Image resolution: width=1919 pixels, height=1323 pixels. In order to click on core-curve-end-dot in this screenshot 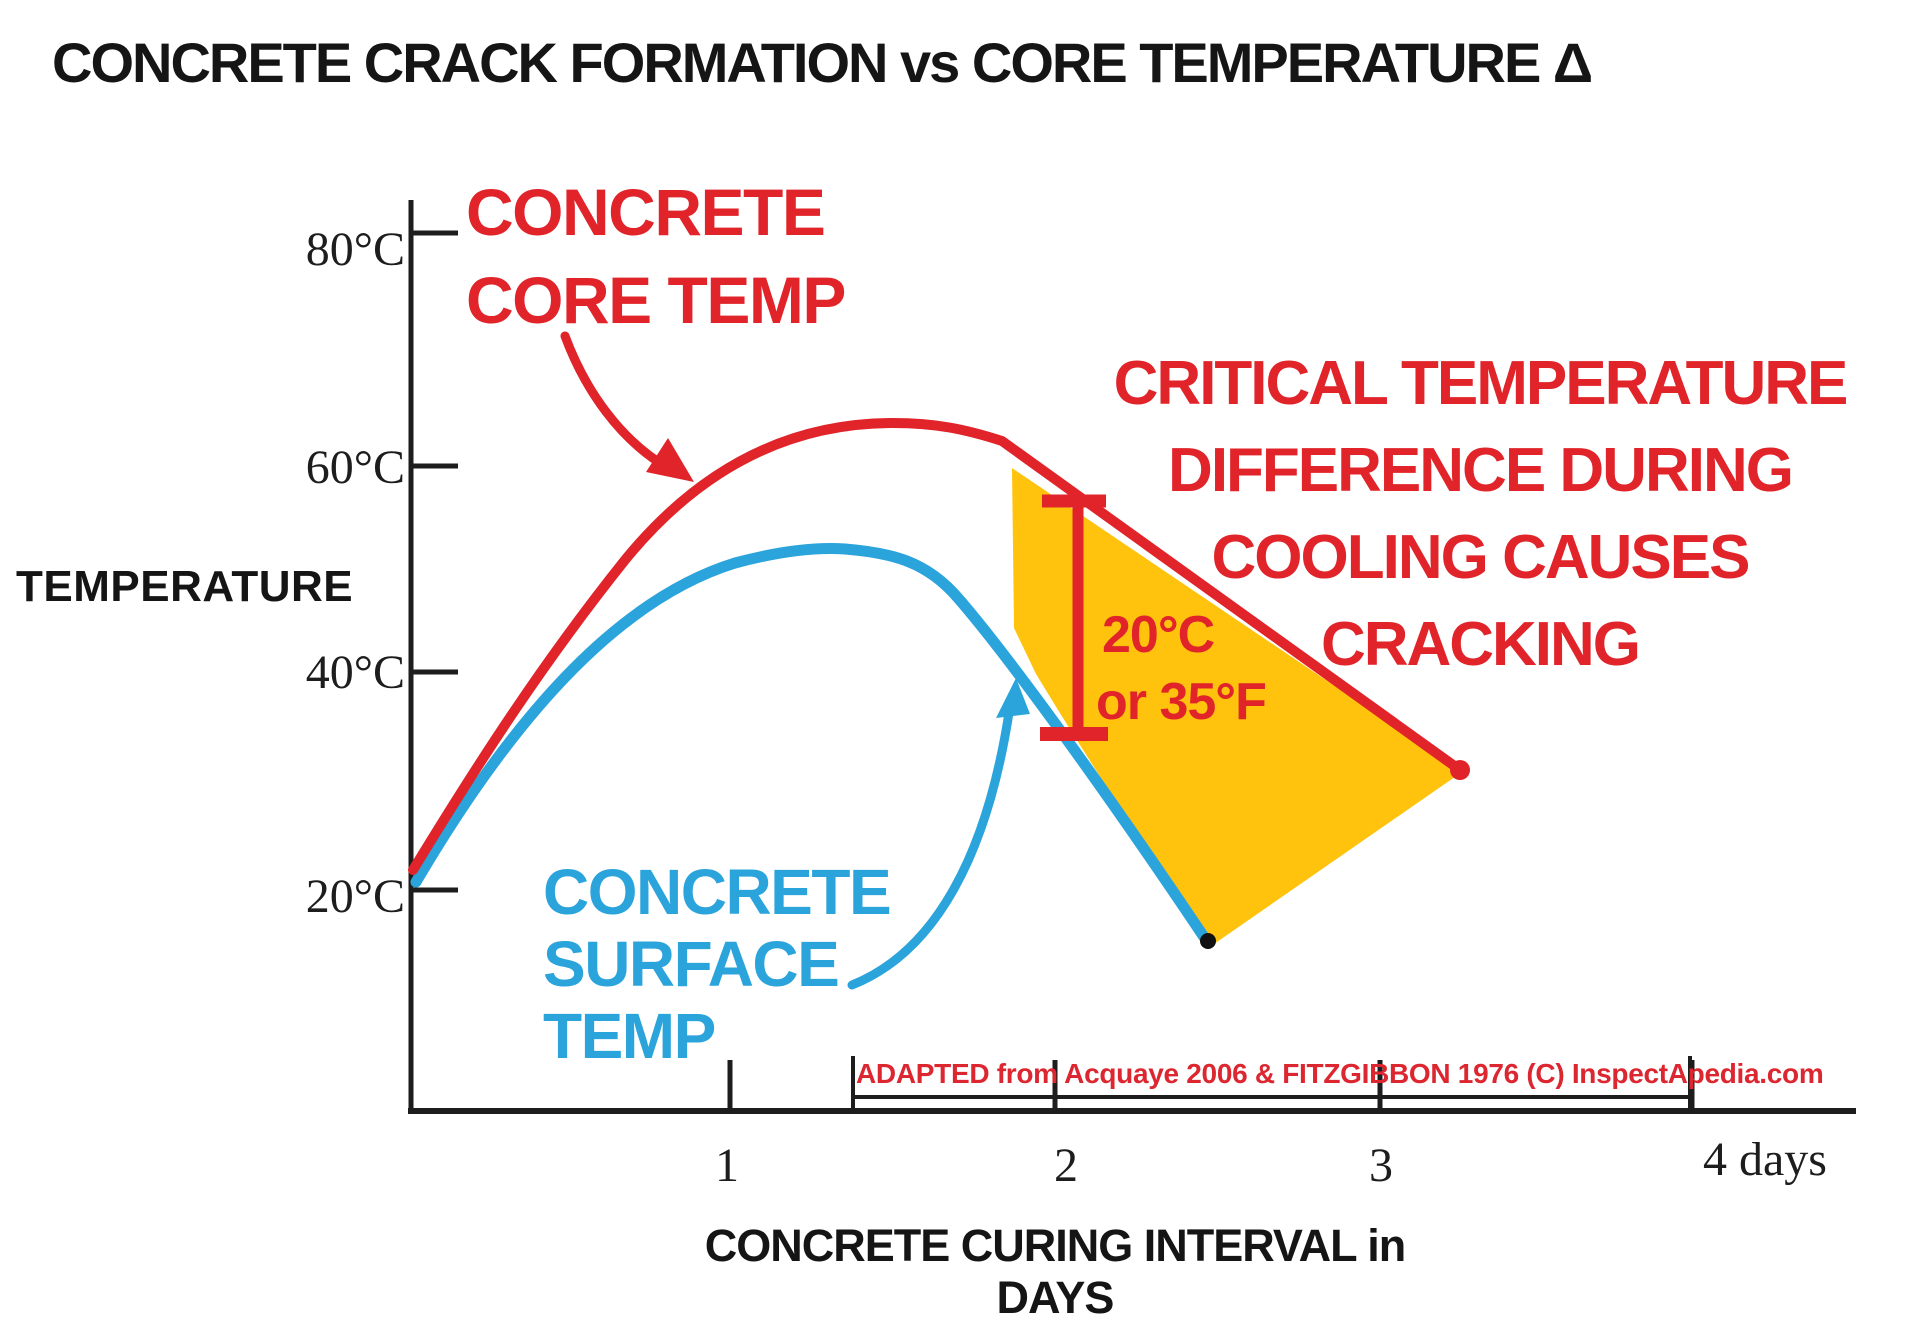, I will do `click(1460, 770)`.